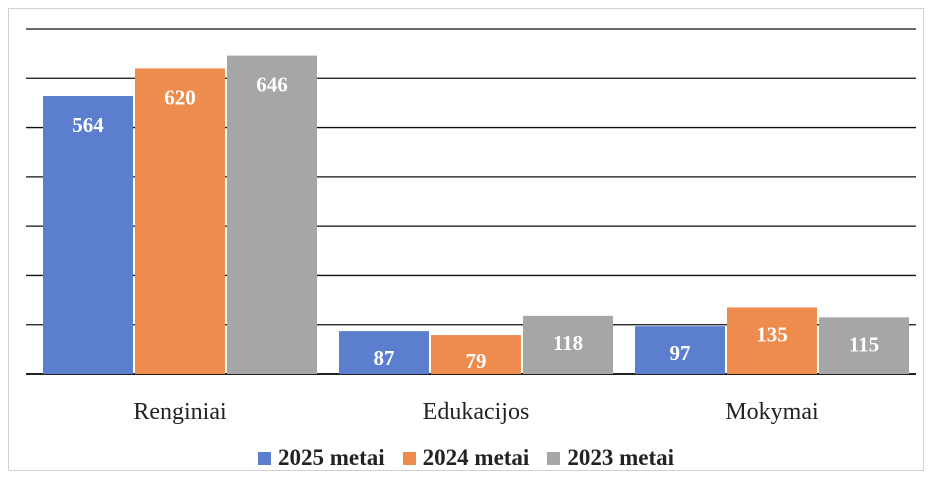  I want to click on data-label: 118, so click(568, 343).